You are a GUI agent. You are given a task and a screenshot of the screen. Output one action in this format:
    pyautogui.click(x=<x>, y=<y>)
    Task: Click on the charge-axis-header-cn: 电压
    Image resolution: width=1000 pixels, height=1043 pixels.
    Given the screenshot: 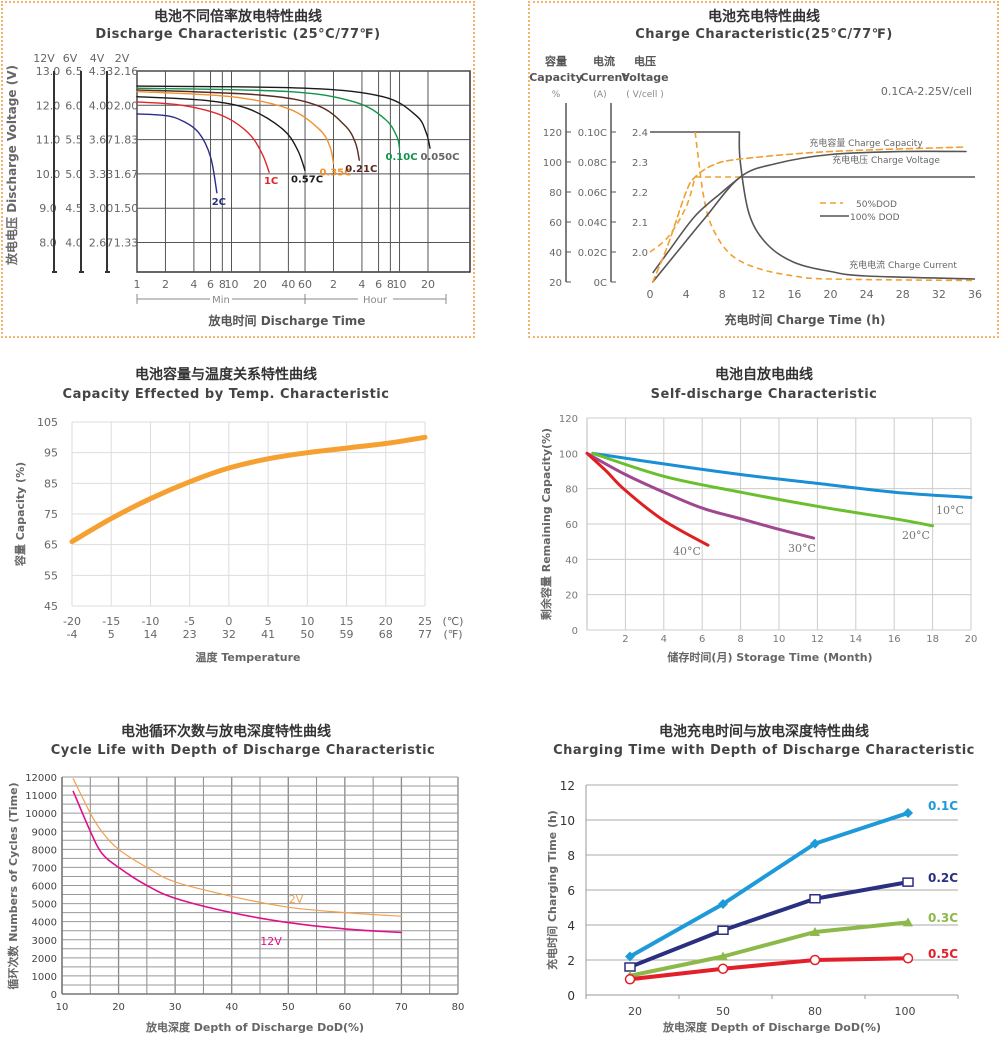 What is the action you would take?
    pyautogui.click(x=645, y=61)
    